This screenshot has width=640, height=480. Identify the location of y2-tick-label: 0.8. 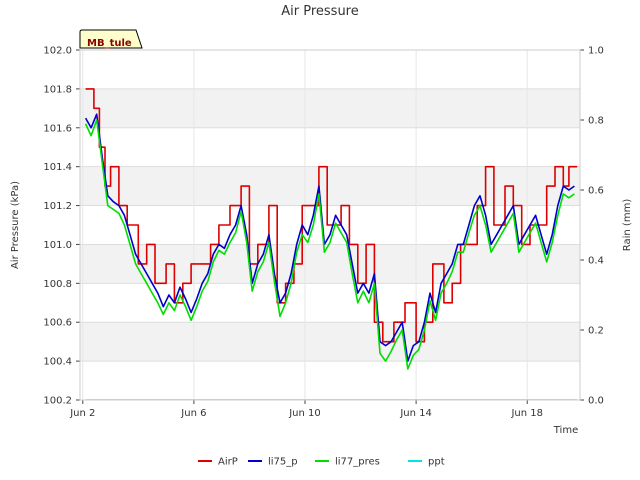
(596, 121).